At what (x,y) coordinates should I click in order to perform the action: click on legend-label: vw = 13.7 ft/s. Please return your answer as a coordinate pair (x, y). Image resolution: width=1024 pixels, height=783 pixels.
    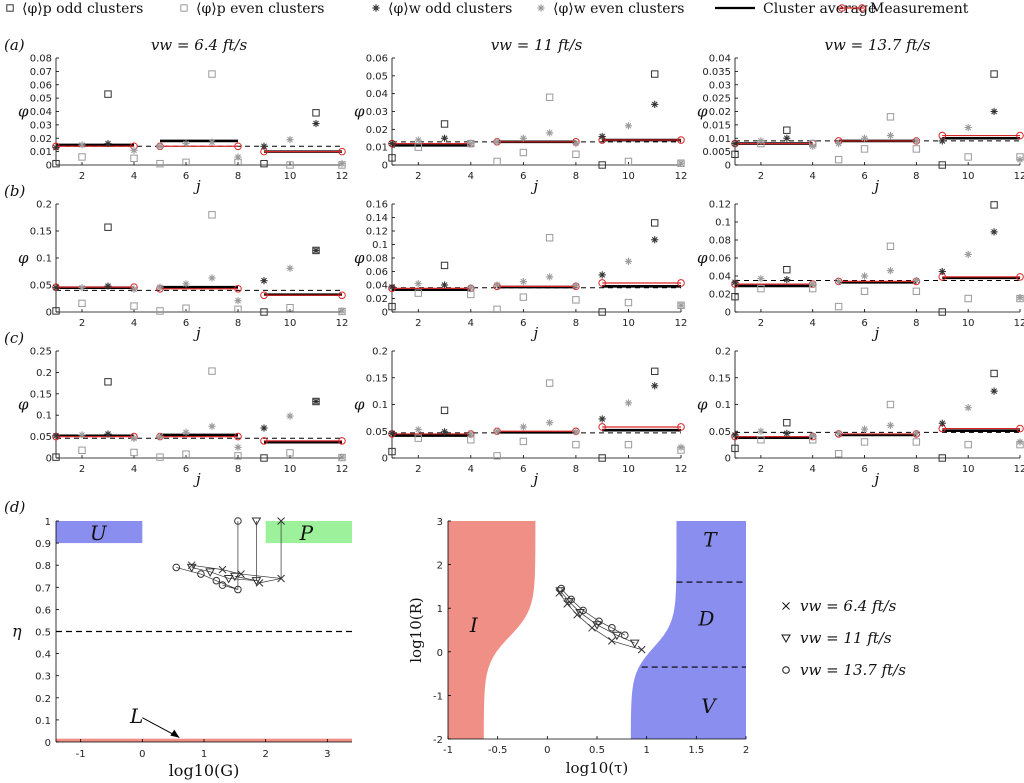
    Looking at the image, I should click on (853, 670).